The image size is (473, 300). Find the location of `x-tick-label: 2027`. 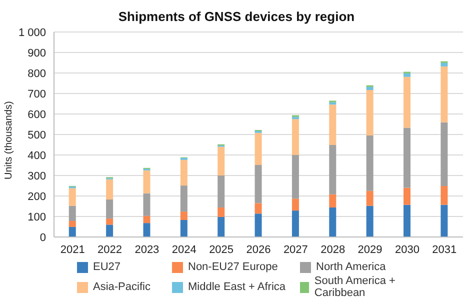

x-tick-label: 2027 is located at coordinates (295, 250).